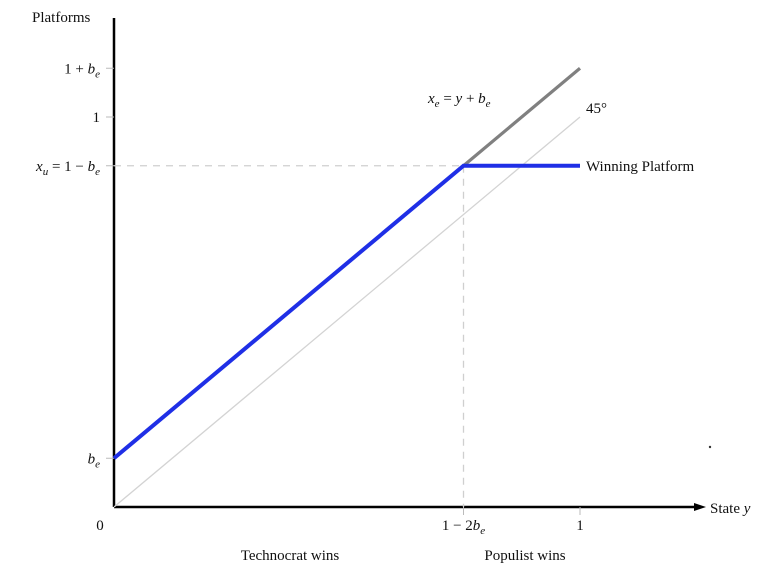 The image size is (760, 567). Describe the element at coordinates (700, 507) in the screenshot. I see `x-axis-arrow` at that location.